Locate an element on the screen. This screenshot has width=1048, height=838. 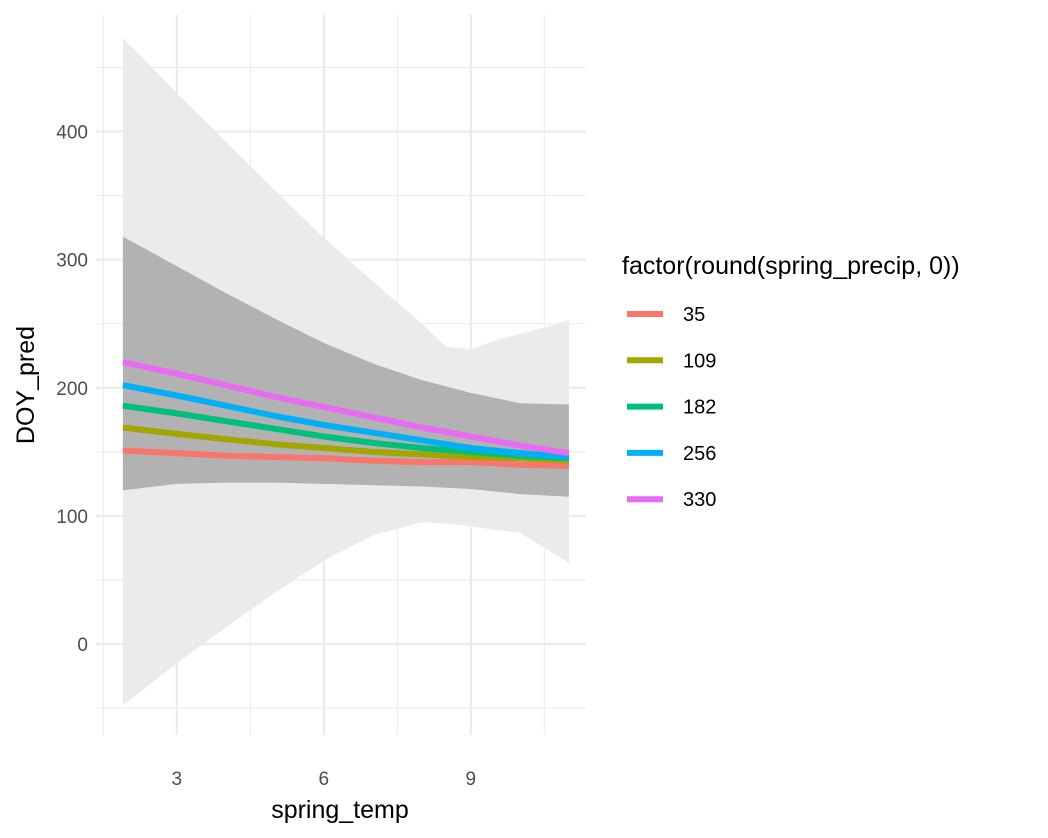
x-tick-label: 6 is located at coordinates (324, 779).